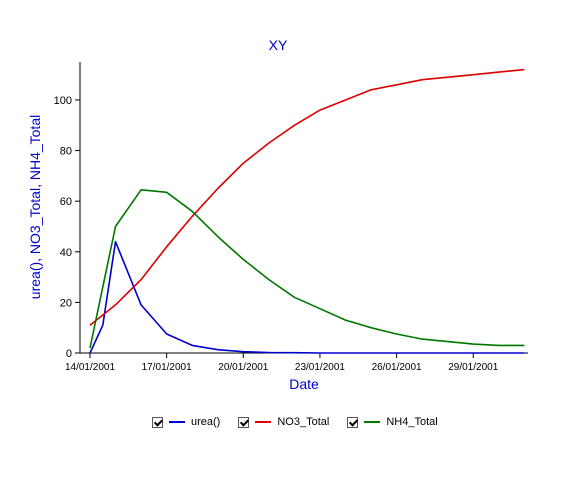 The image size is (562, 477). Describe the element at coordinates (243, 422) in the screenshot. I see `legend-checkbox-no3` at that location.